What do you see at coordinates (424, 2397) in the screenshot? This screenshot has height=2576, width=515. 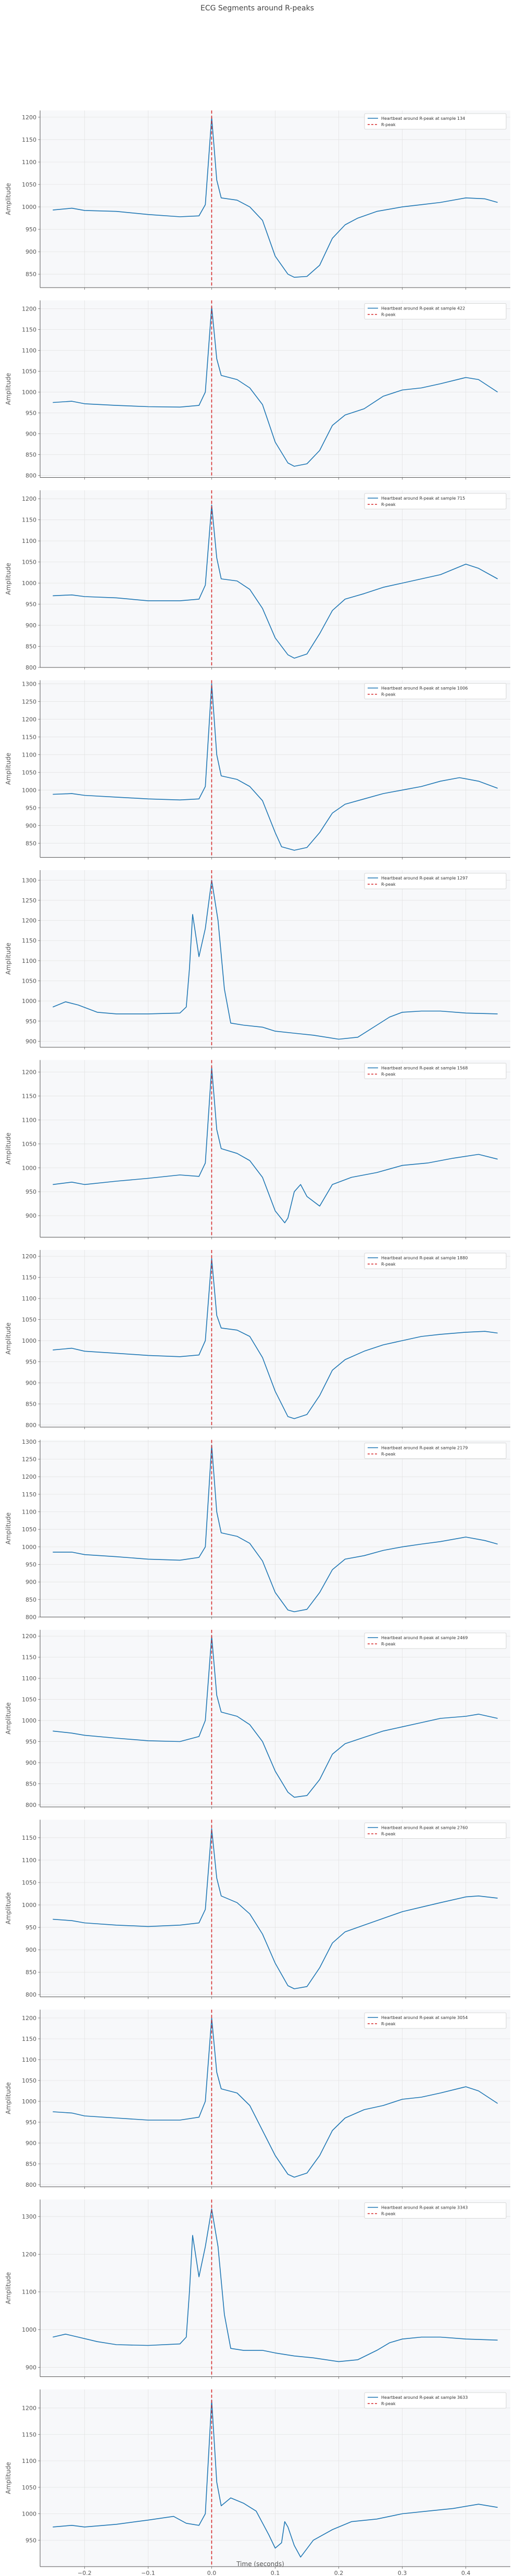 I see `legend-heartbeat-label: Heartbeat around R-peak at sample 3633` at bounding box center [424, 2397].